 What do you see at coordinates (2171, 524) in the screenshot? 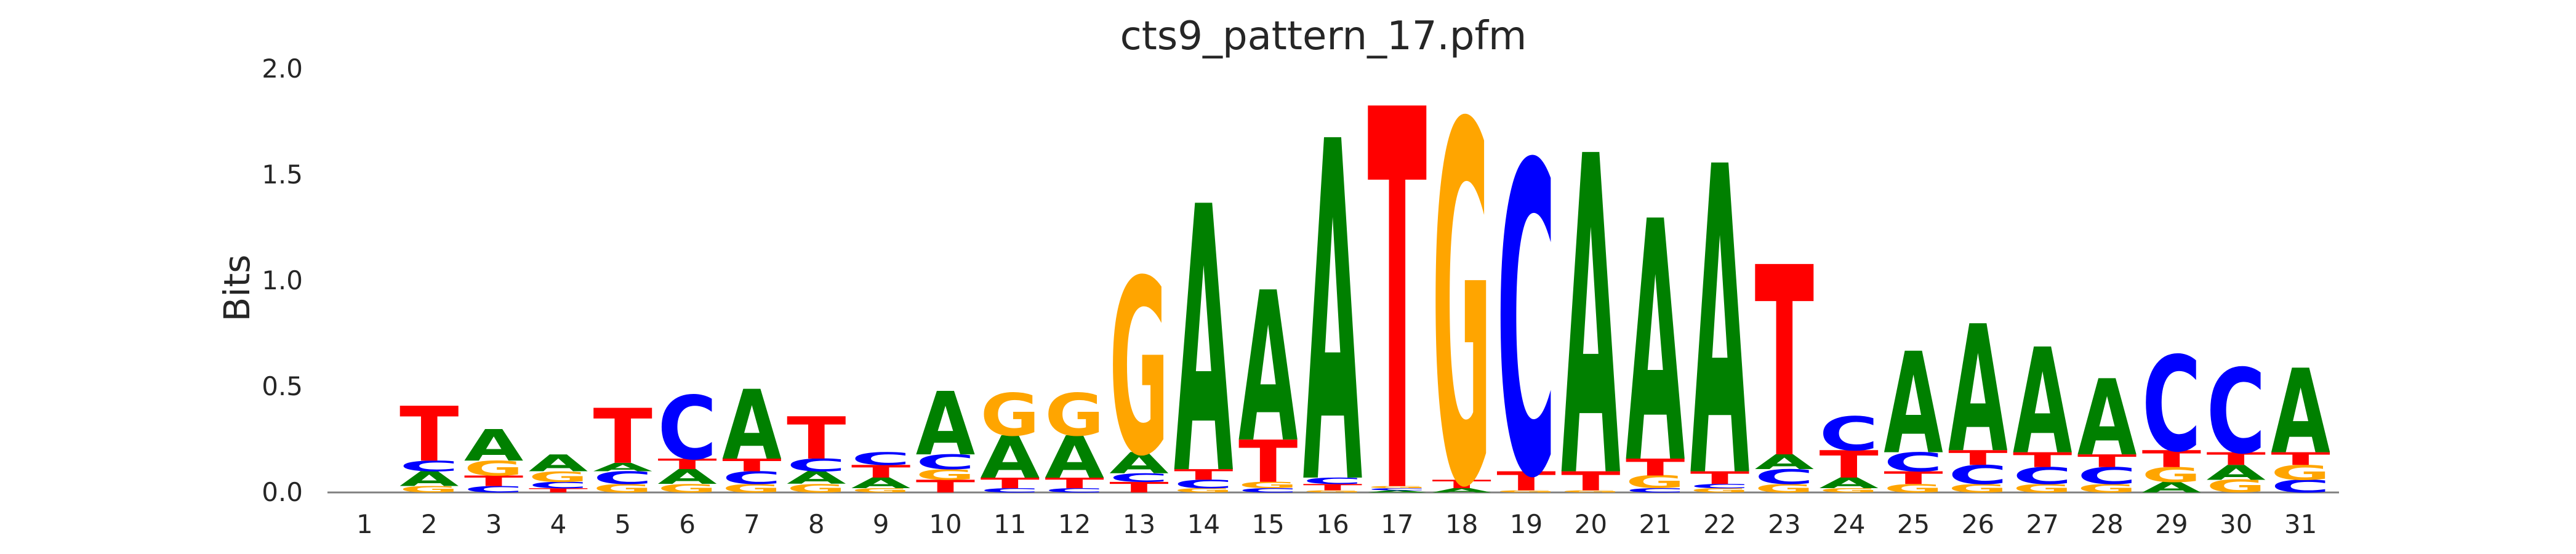
I see `x-tick-label: 29` at bounding box center [2171, 524].